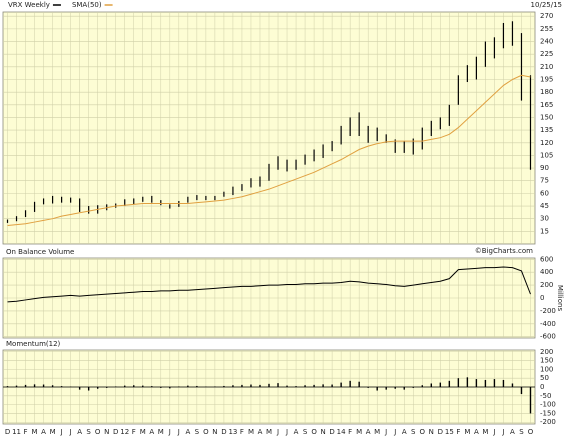 Image resolution: width=568 pixels, height=439 pixels. I want to click on y-tick-label: 100, so click(546, 369).